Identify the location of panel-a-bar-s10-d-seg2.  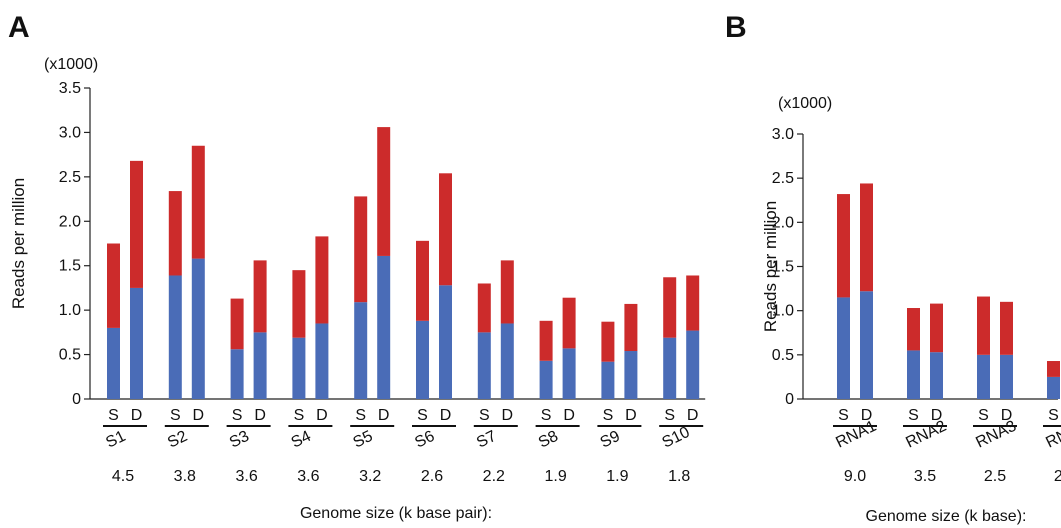
(693, 303).